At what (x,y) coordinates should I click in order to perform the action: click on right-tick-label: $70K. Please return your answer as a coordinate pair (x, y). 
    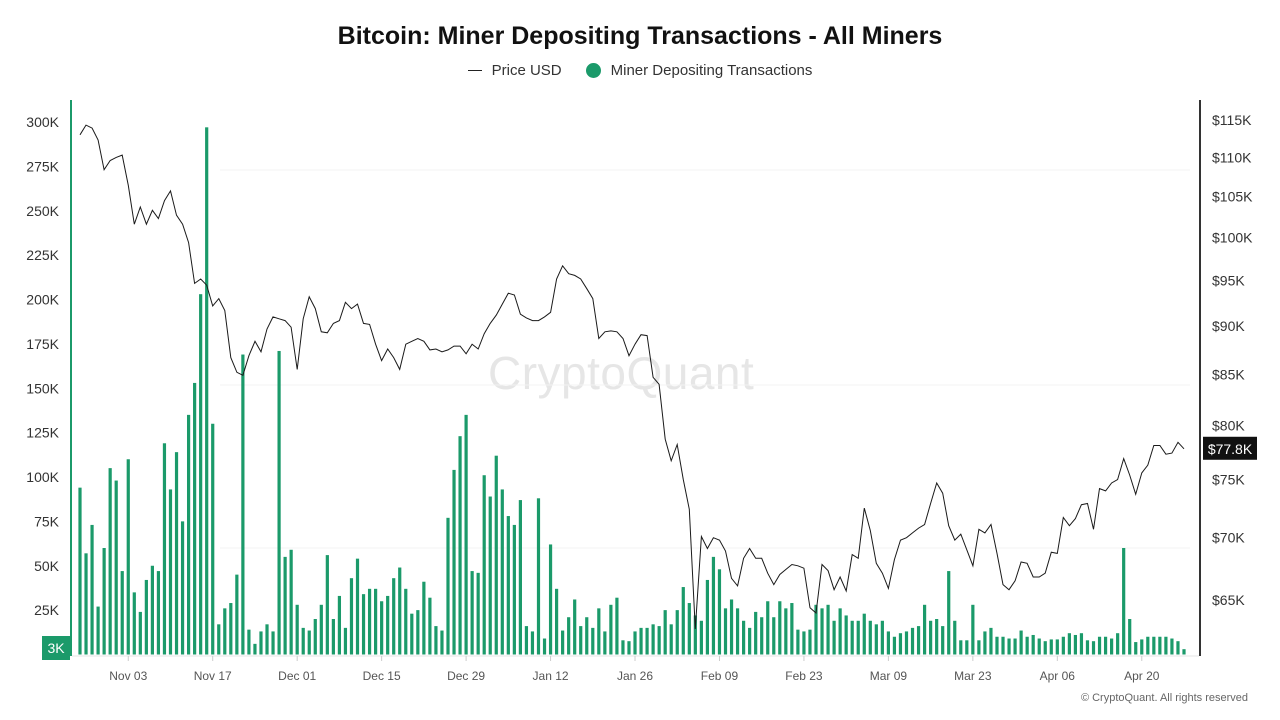
    Looking at the image, I should click on (1228, 538).